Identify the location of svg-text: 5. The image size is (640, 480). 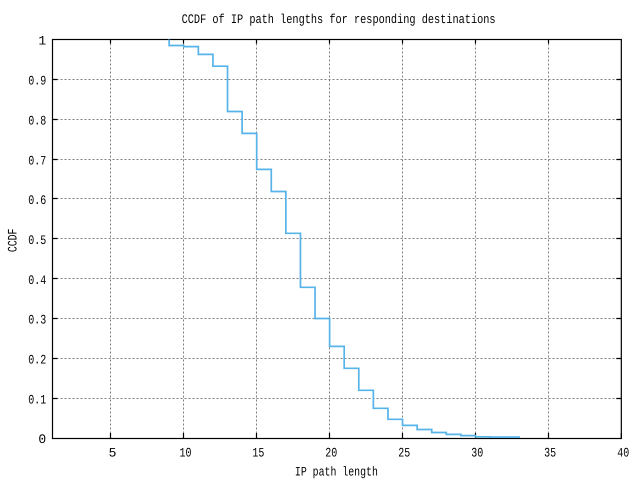
(113, 453).